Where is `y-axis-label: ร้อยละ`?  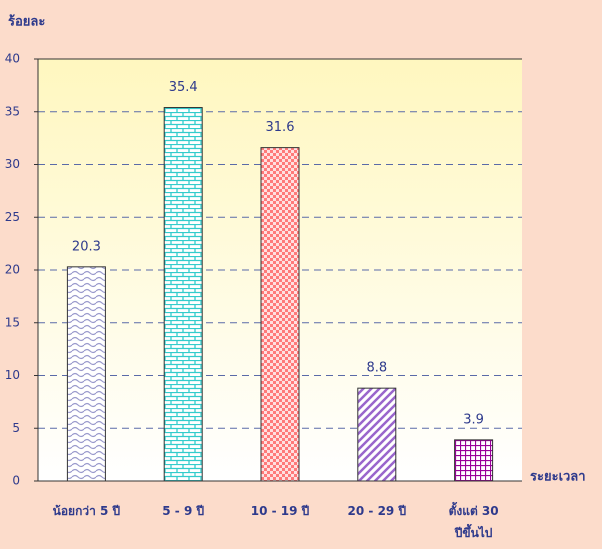 y-axis-label: ร้อยละ is located at coordinates (26, 22).